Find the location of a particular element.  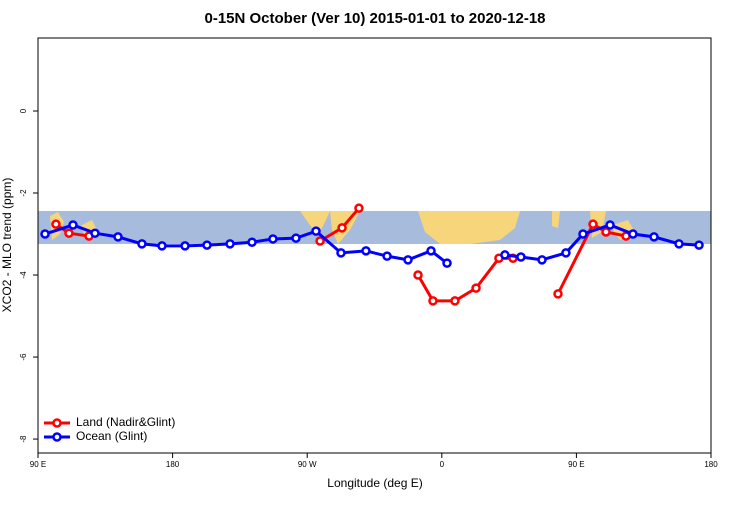

y-tick-label: -2 is located at coordinates (23, 193).